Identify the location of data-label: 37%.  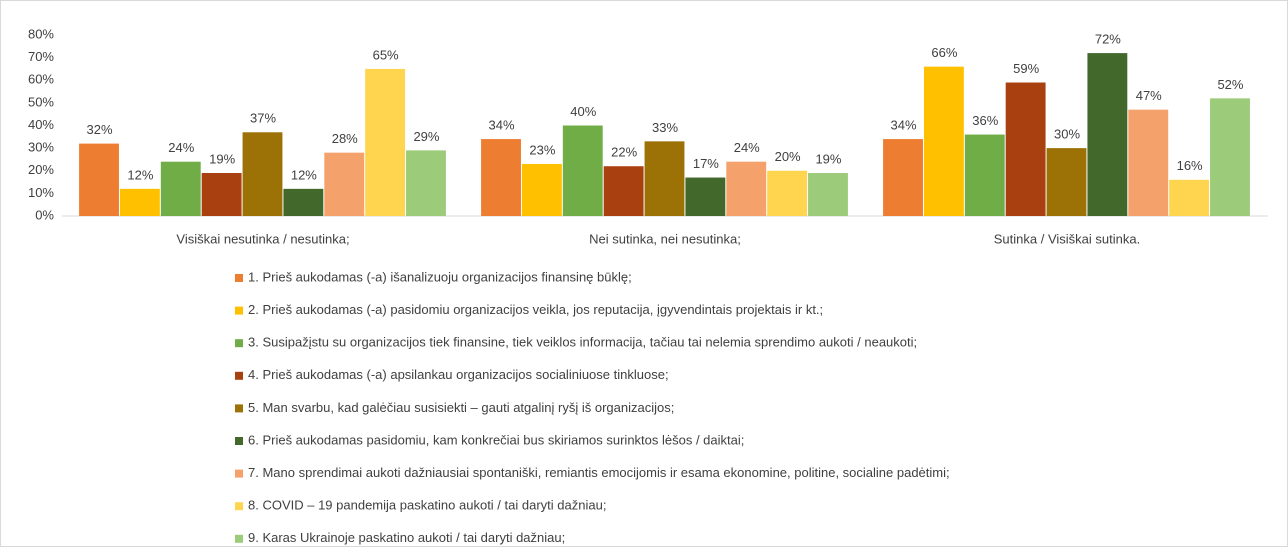
(263, 118).